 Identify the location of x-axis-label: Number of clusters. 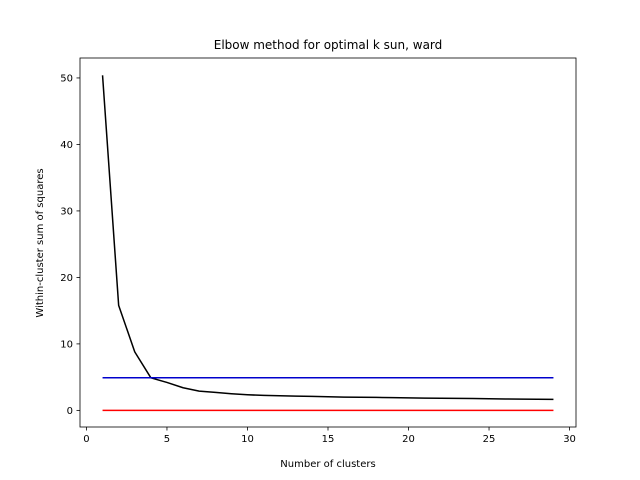
(327, 464).